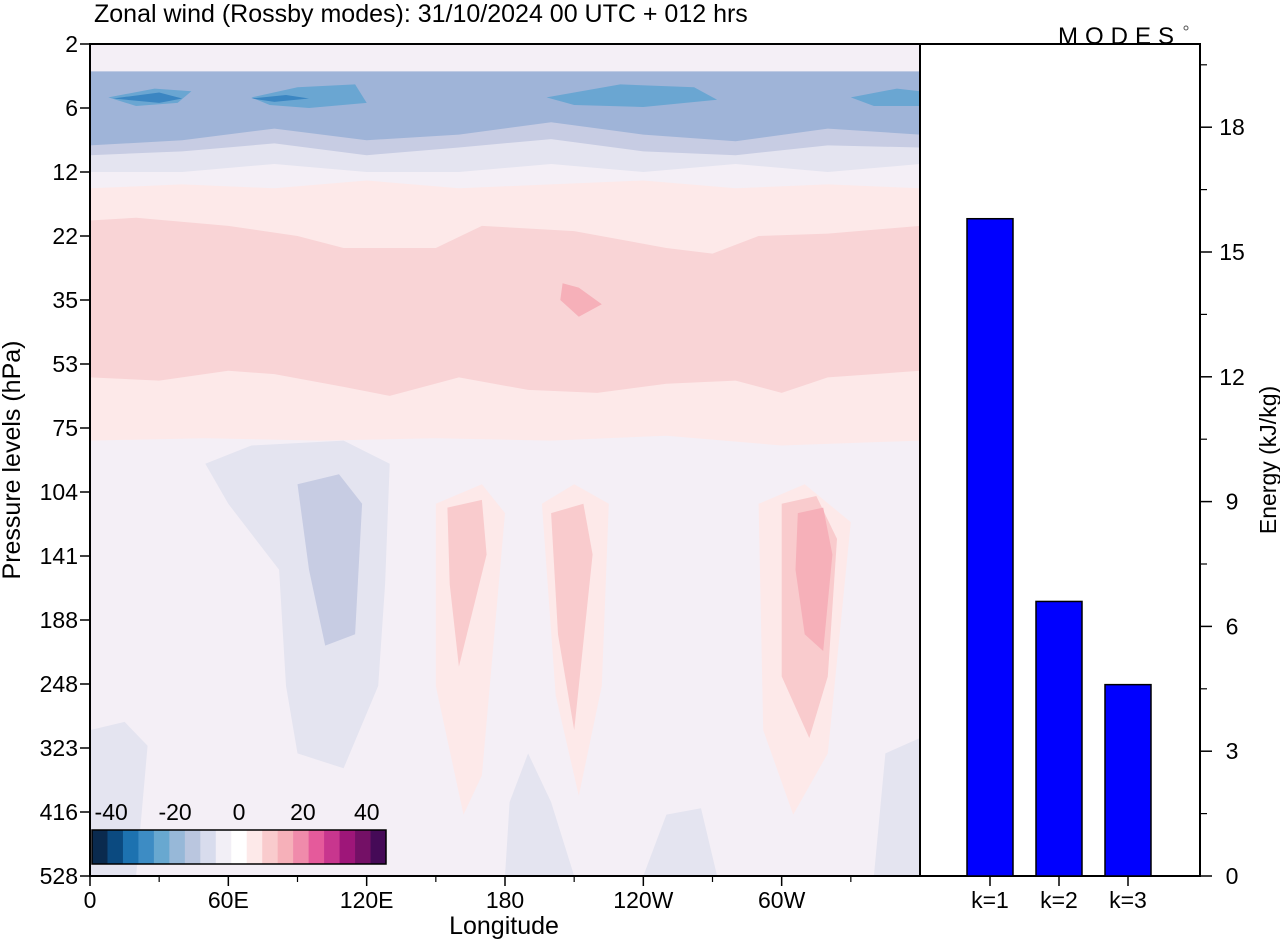 The image size is (1280, 942). What do you see at coordinates (228, 900) in the screenshot?
I see `x-tick-label: 60E` at bounding box center [228, 900].